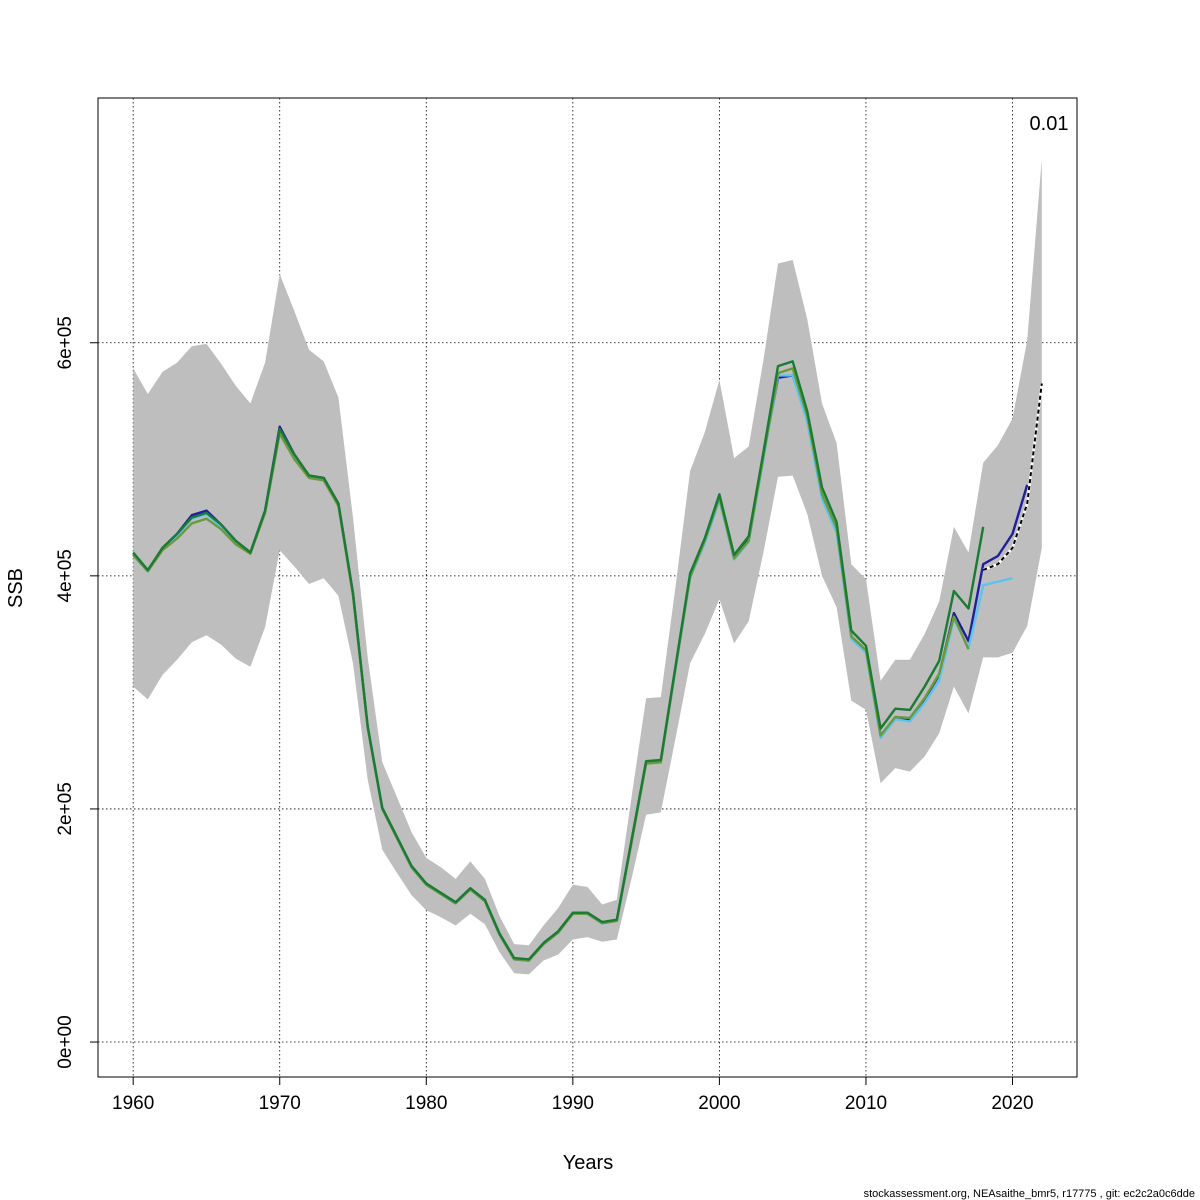 The image size is (1200, 1200). Describe the element at coordinates (866, 1103) in the screenshot. I see `x-tick-label: 2010` at that location.